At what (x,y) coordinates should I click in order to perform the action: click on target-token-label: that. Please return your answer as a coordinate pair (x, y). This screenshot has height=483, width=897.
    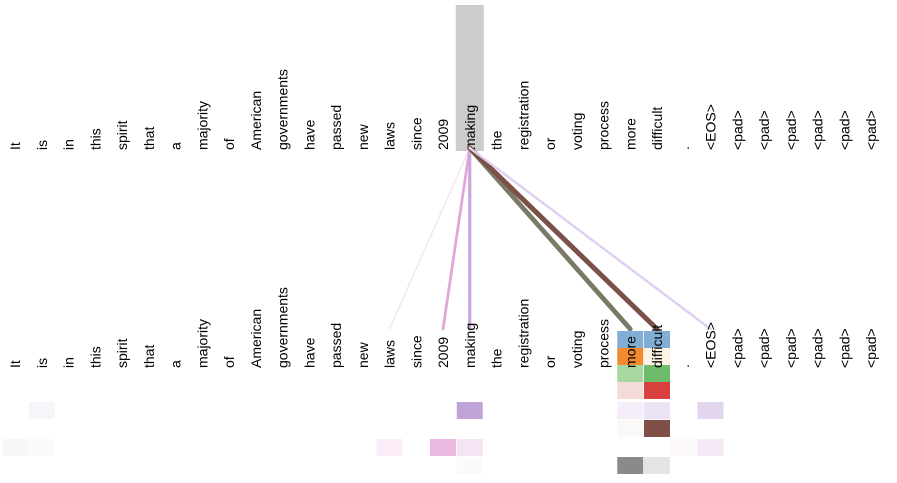
    Looking at the image, I should click on (149, 356).